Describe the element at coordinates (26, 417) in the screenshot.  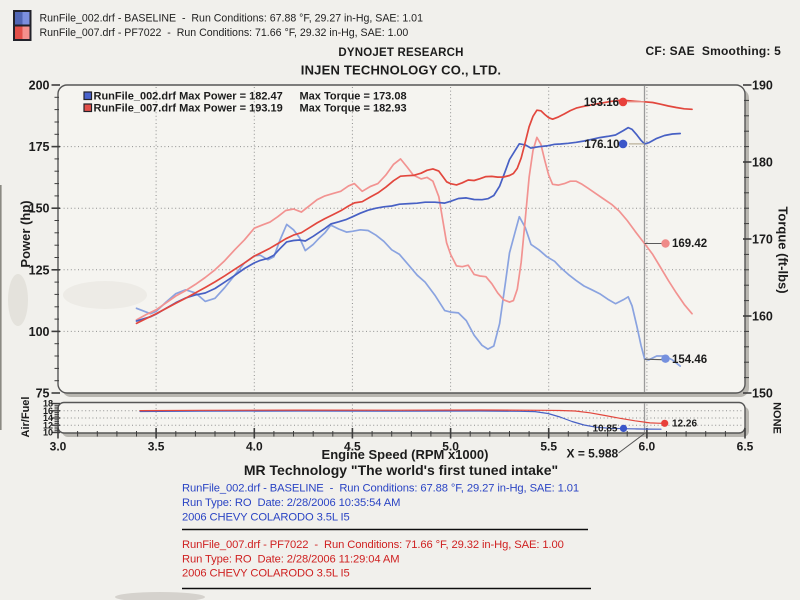
I see `svg-text: Air/Fuel` at that location.